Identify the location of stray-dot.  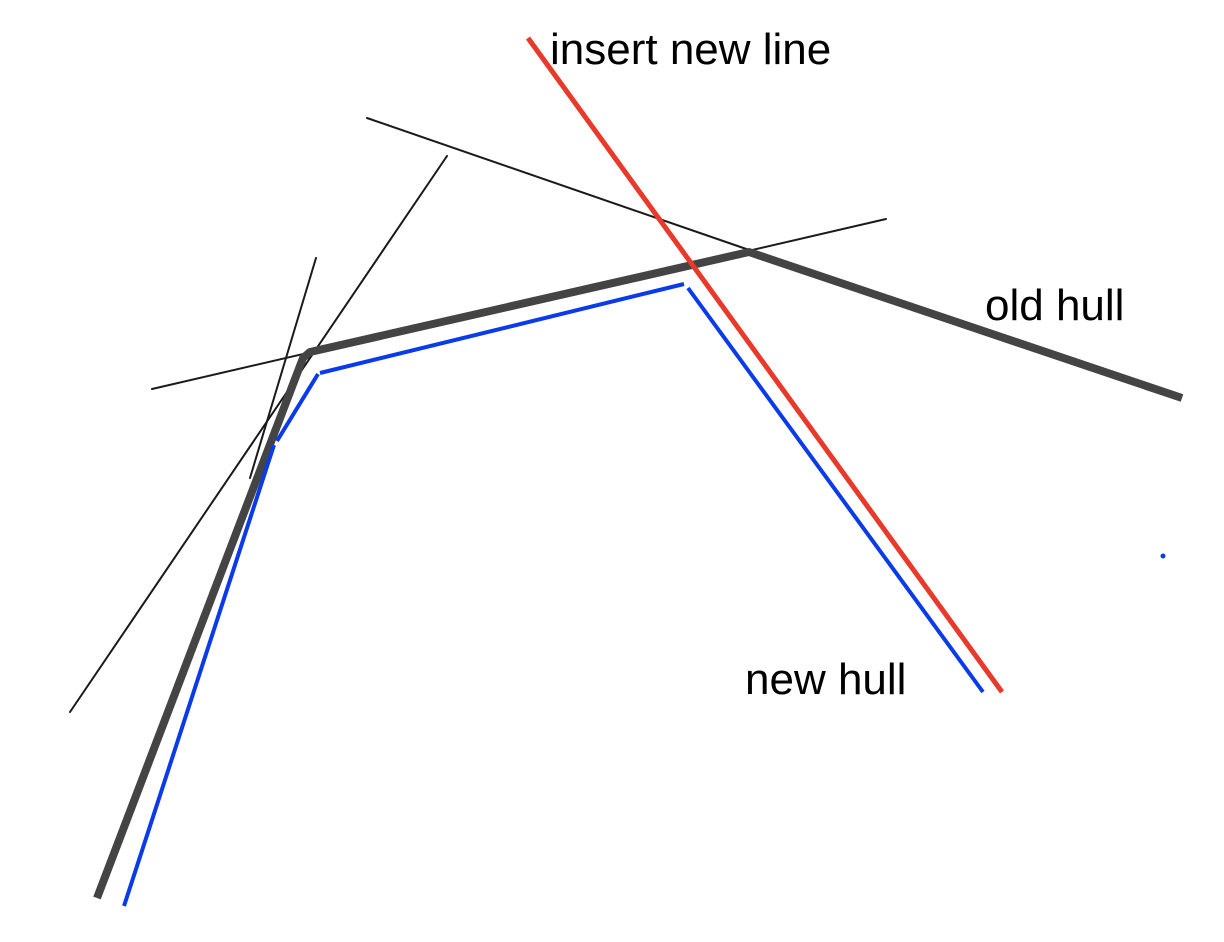
(1163, 556).